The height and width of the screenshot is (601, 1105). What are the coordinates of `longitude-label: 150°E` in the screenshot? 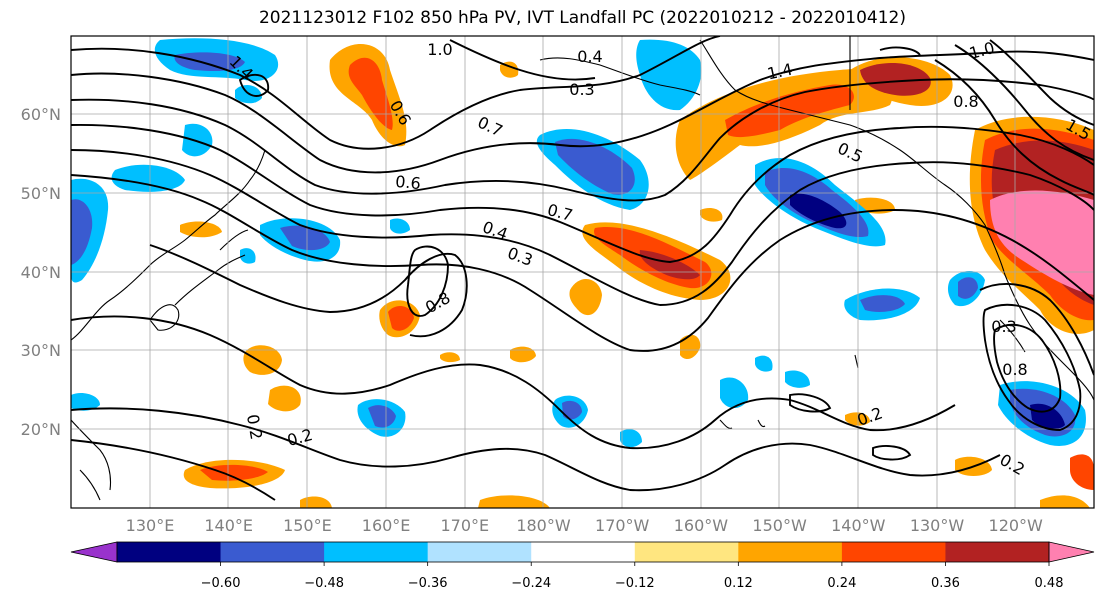 It's located at (307, 525).